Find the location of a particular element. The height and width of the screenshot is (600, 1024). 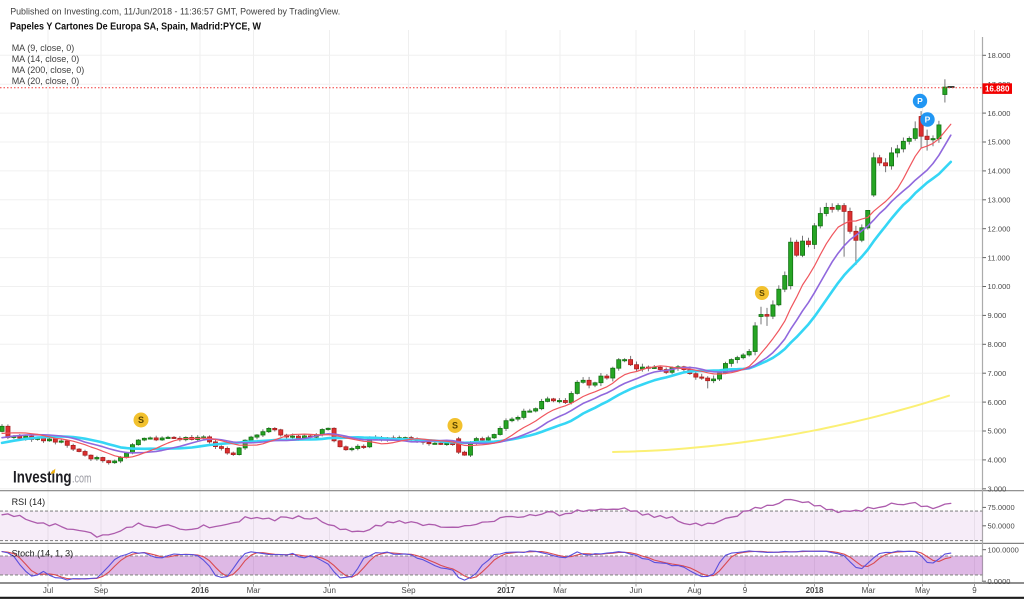

svg-text: MA (9, close, 0) is located at coordinates (43, 48).